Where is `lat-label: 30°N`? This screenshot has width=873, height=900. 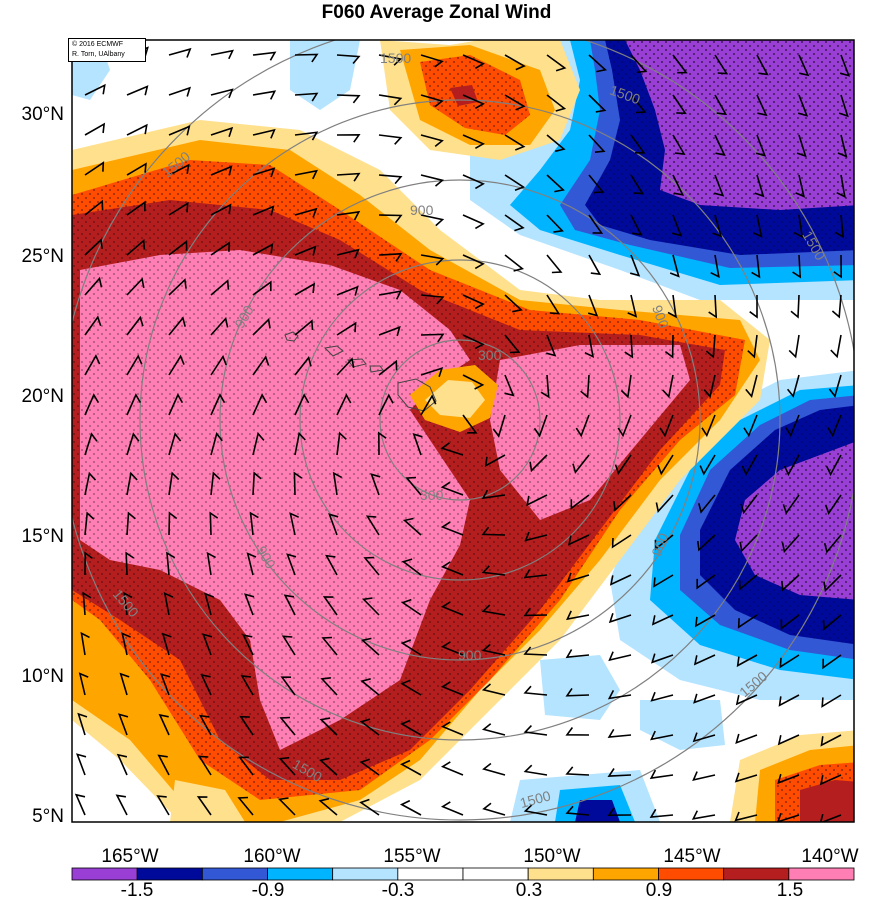 lat-label: 30°N is located at coordinates (43, 114).